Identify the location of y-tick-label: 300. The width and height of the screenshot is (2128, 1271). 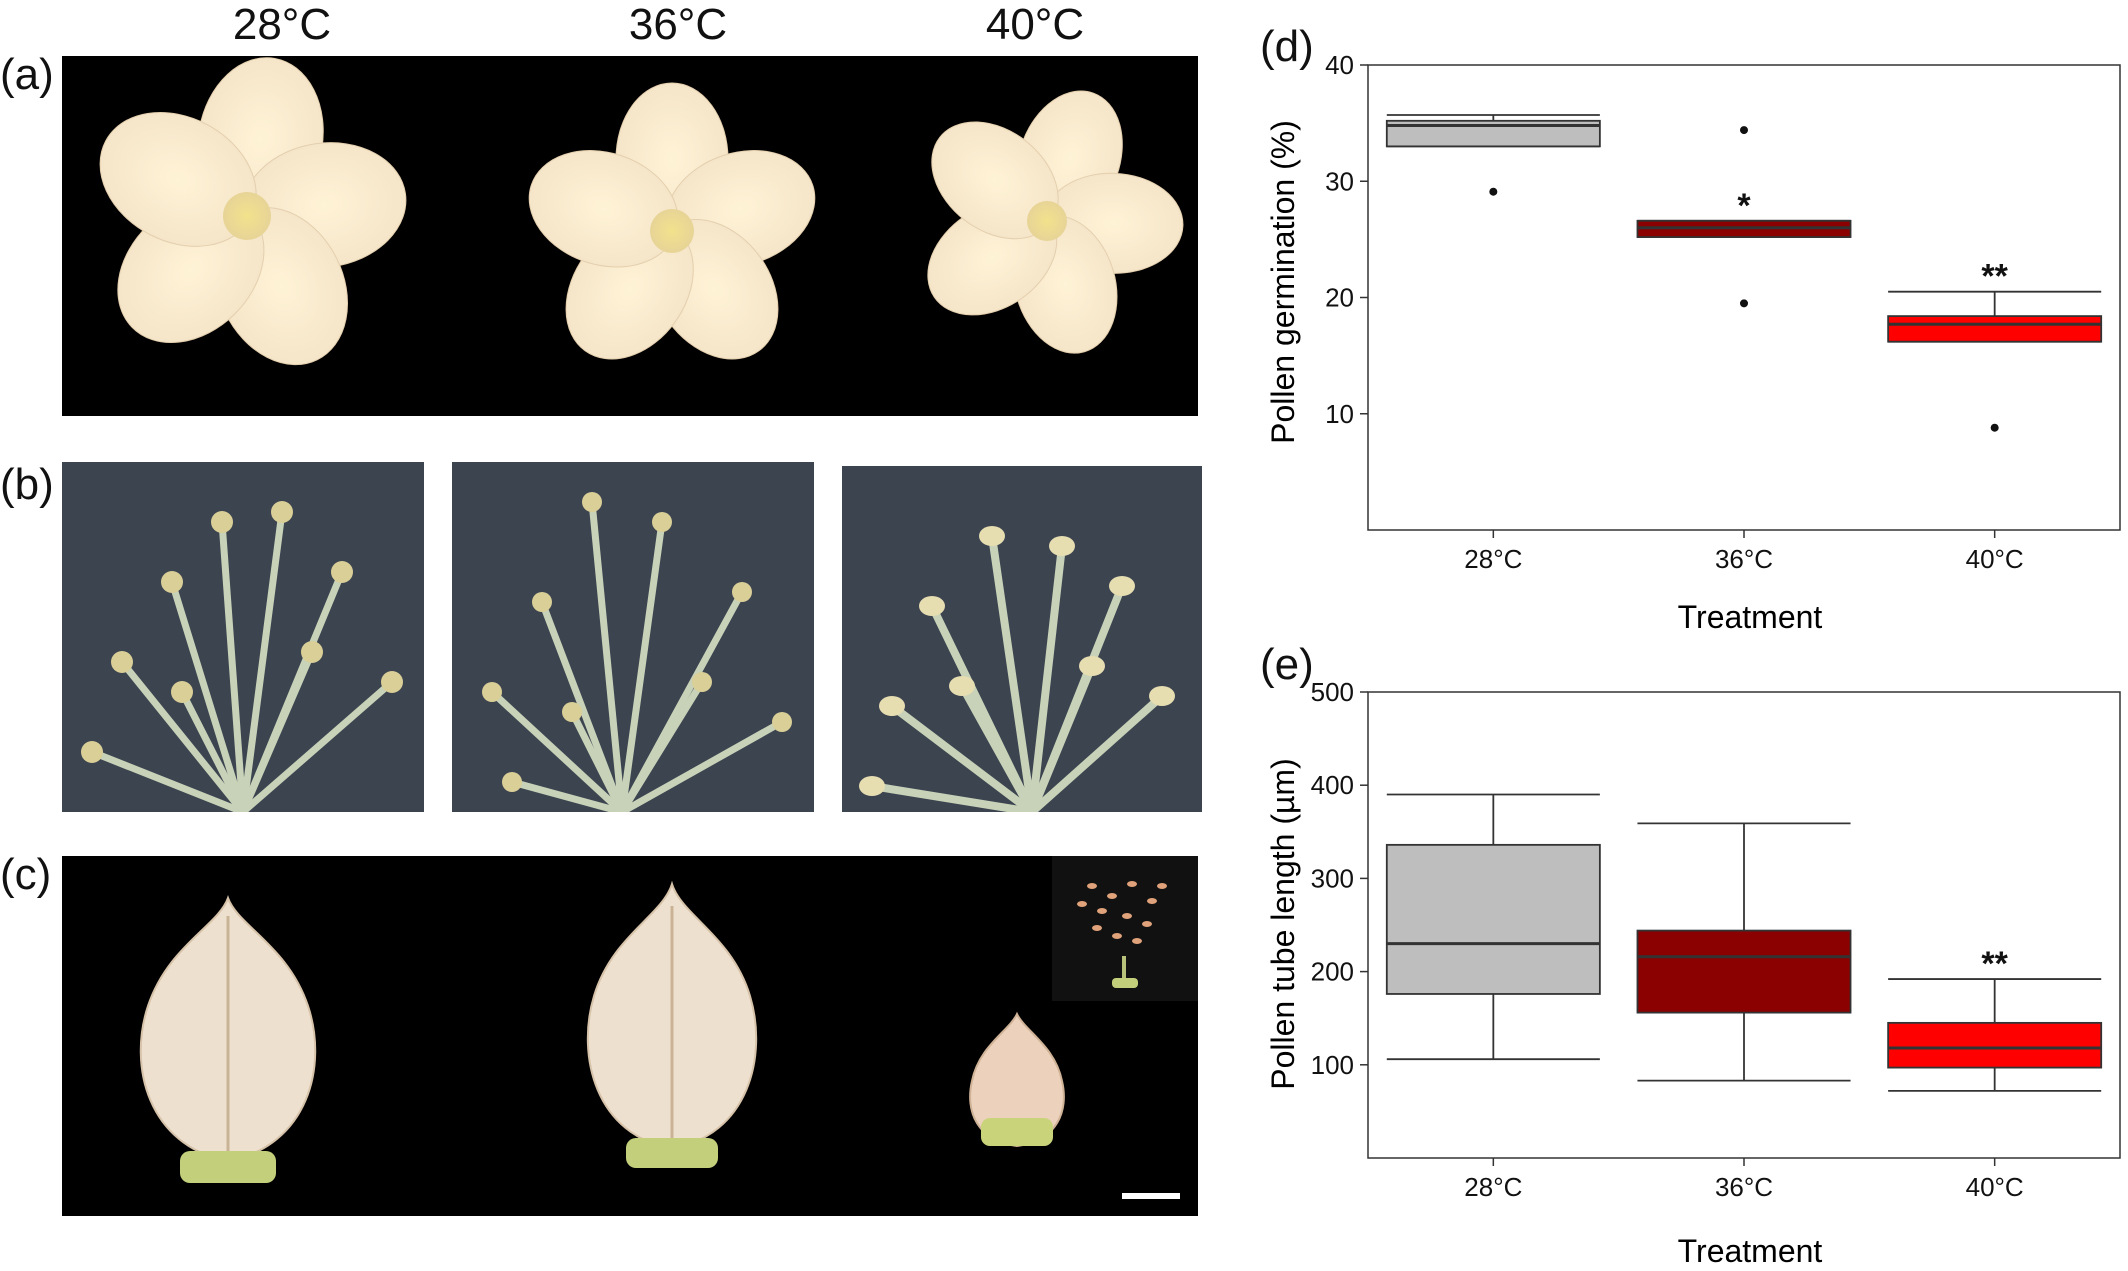
(1332, 878).